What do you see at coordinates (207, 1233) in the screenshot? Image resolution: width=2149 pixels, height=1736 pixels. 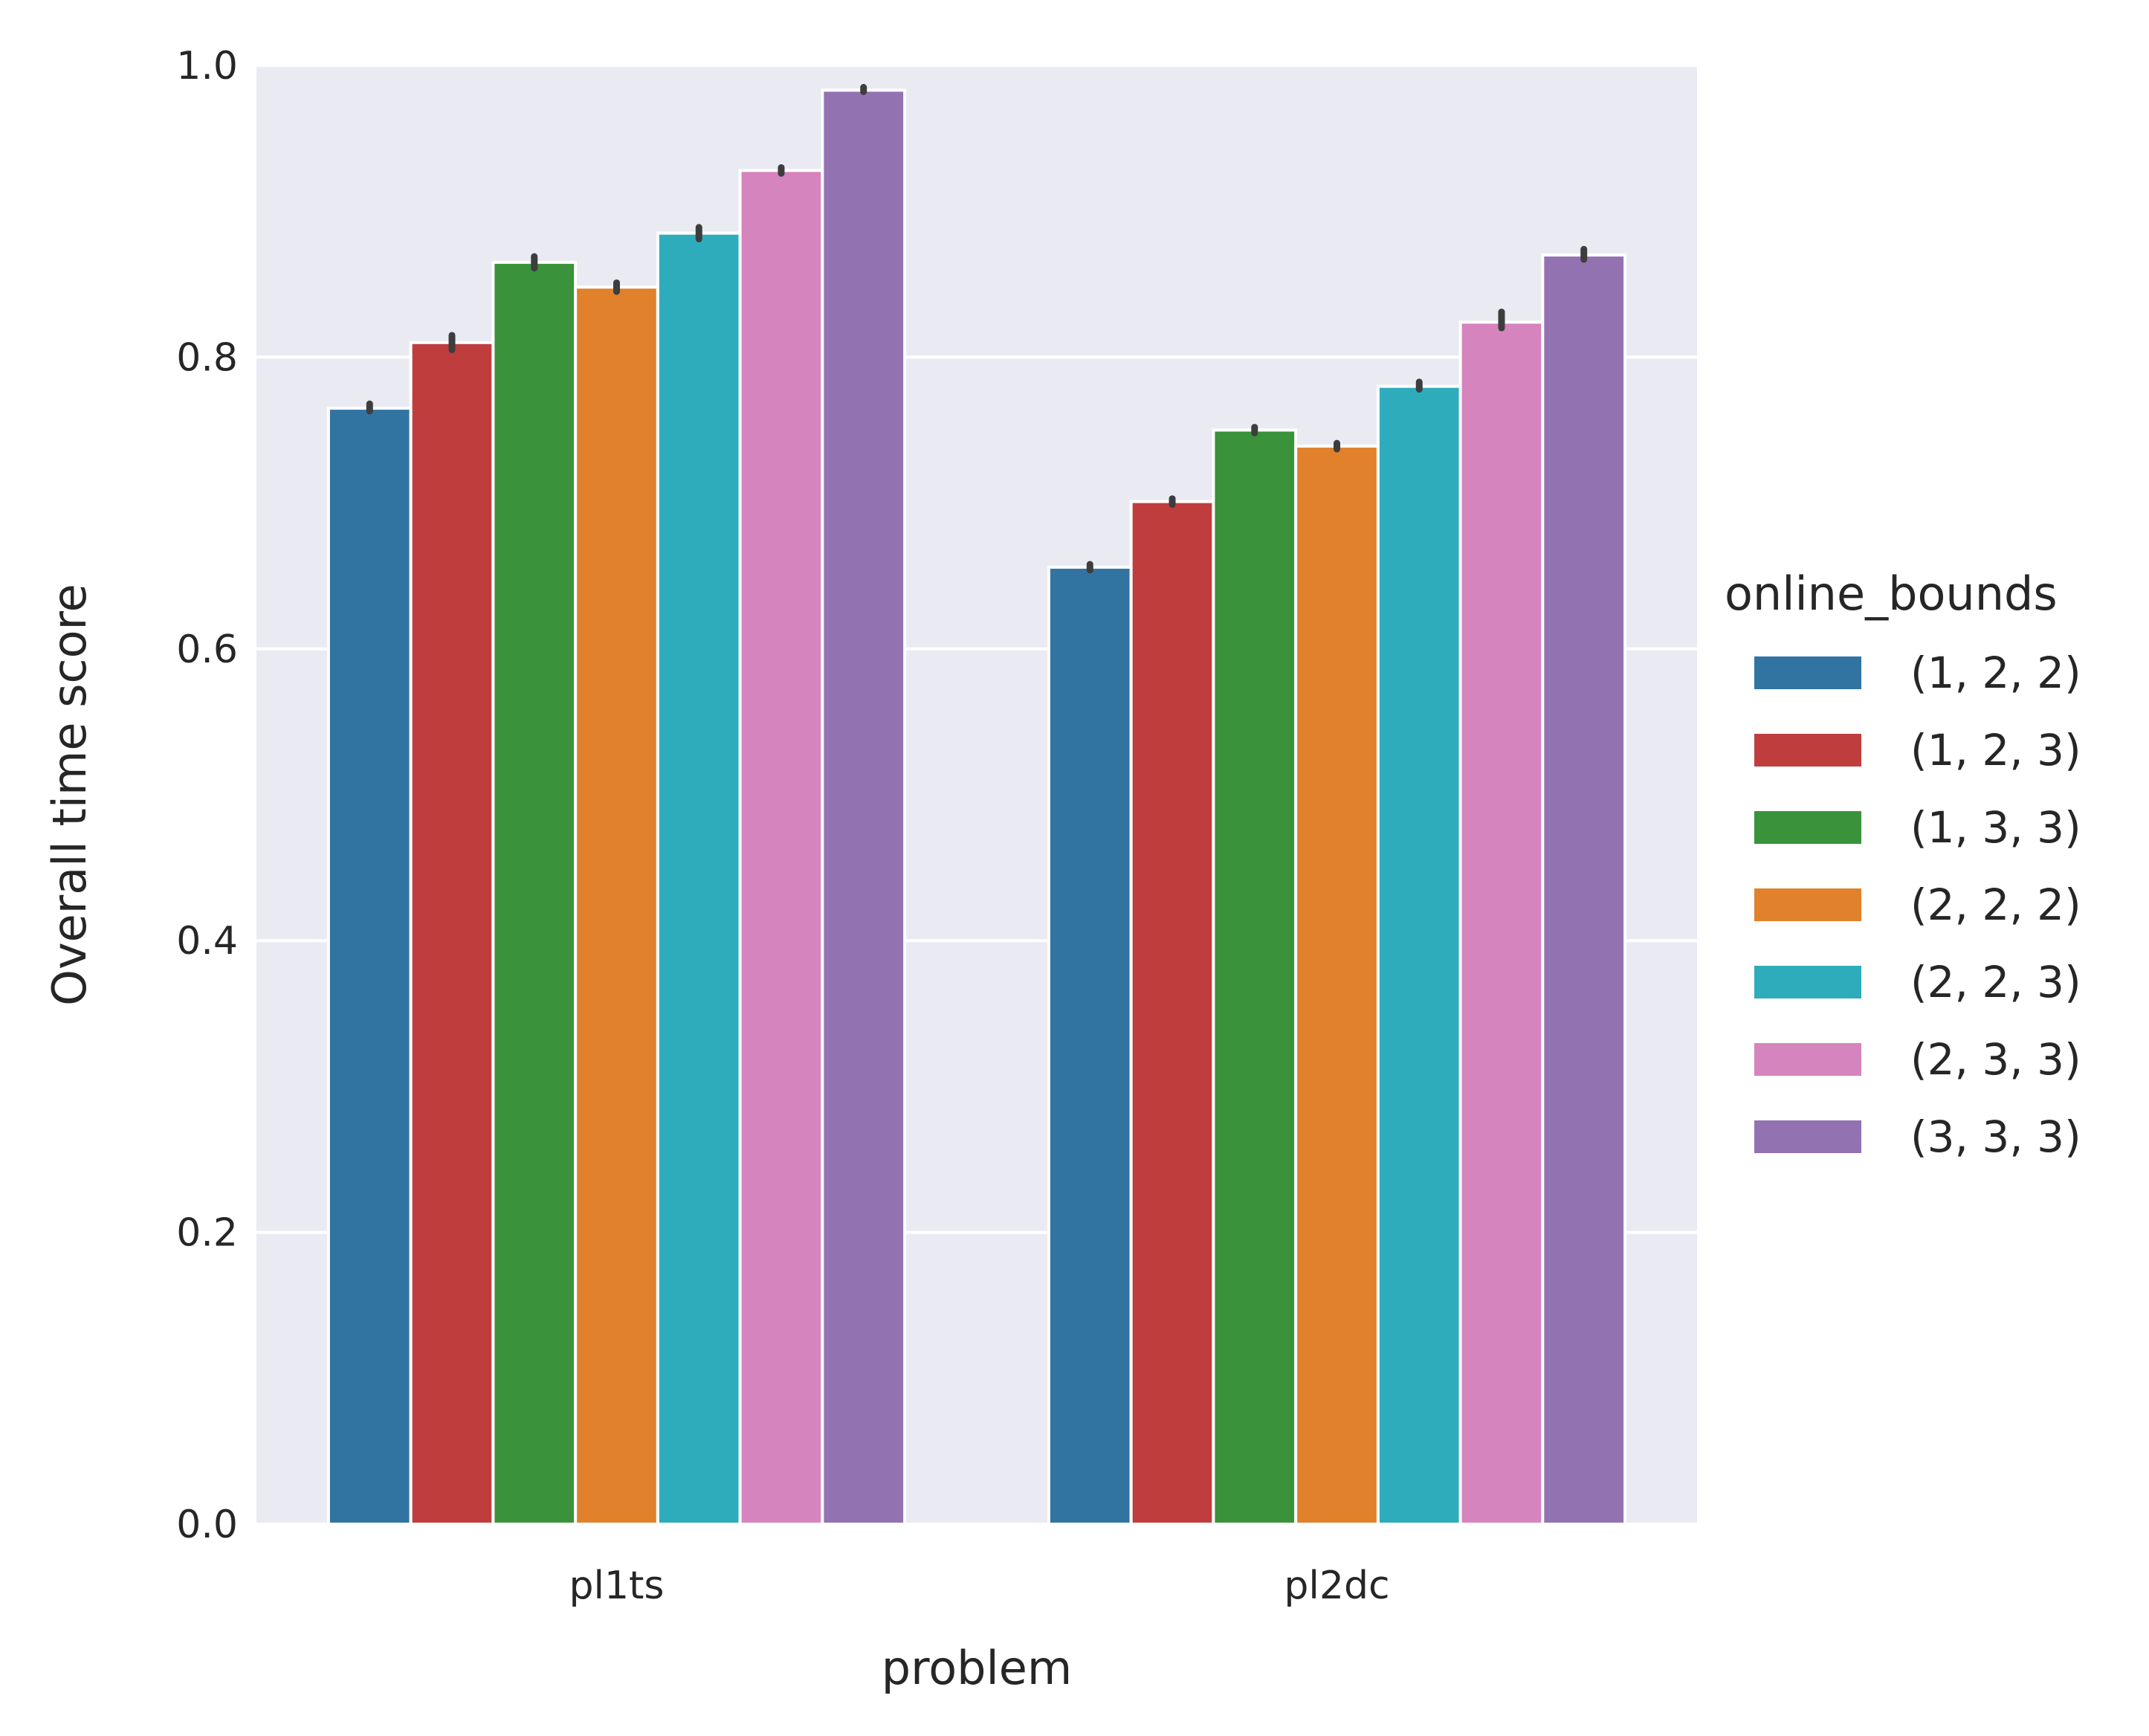 I see `y-tick-label: 0.2` at bounding box center [207, 1233].